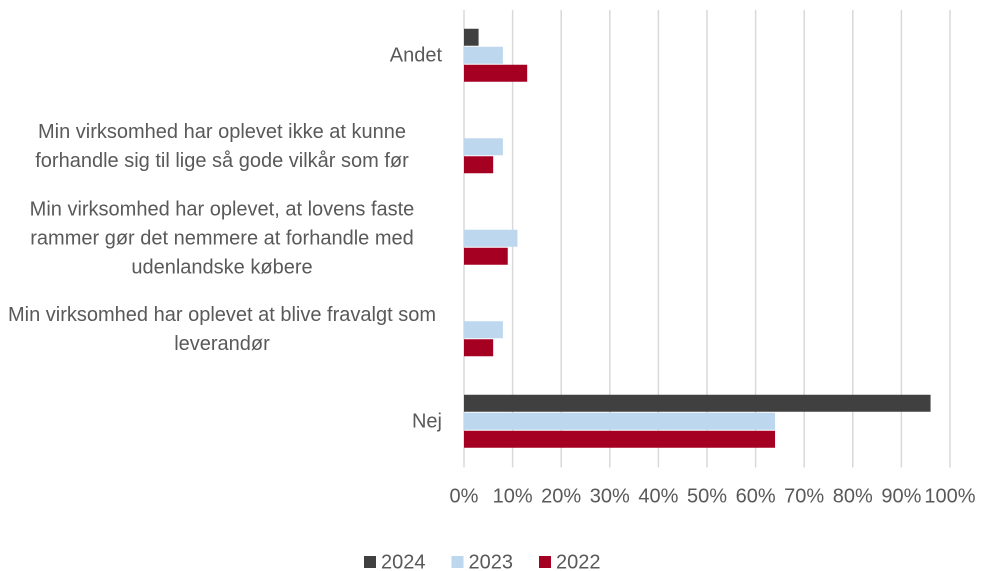  Describe the element at coordinates (415, 55) in the screenshot. I see `y-tick-label: Andet` at that location.